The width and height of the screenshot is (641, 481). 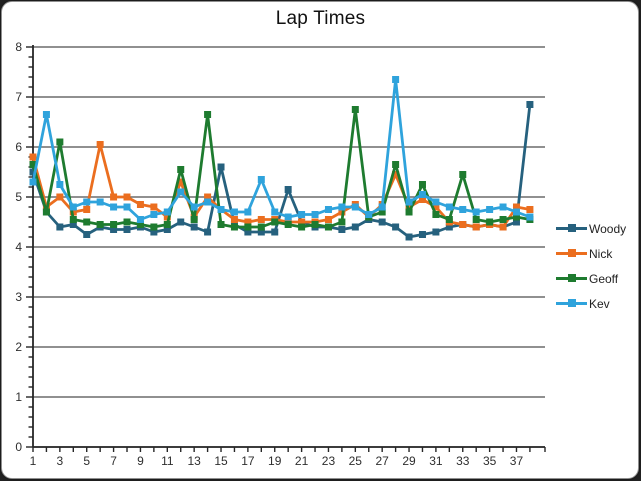 I want to click on x-tick-label: 11, so click(x=167, y=461).